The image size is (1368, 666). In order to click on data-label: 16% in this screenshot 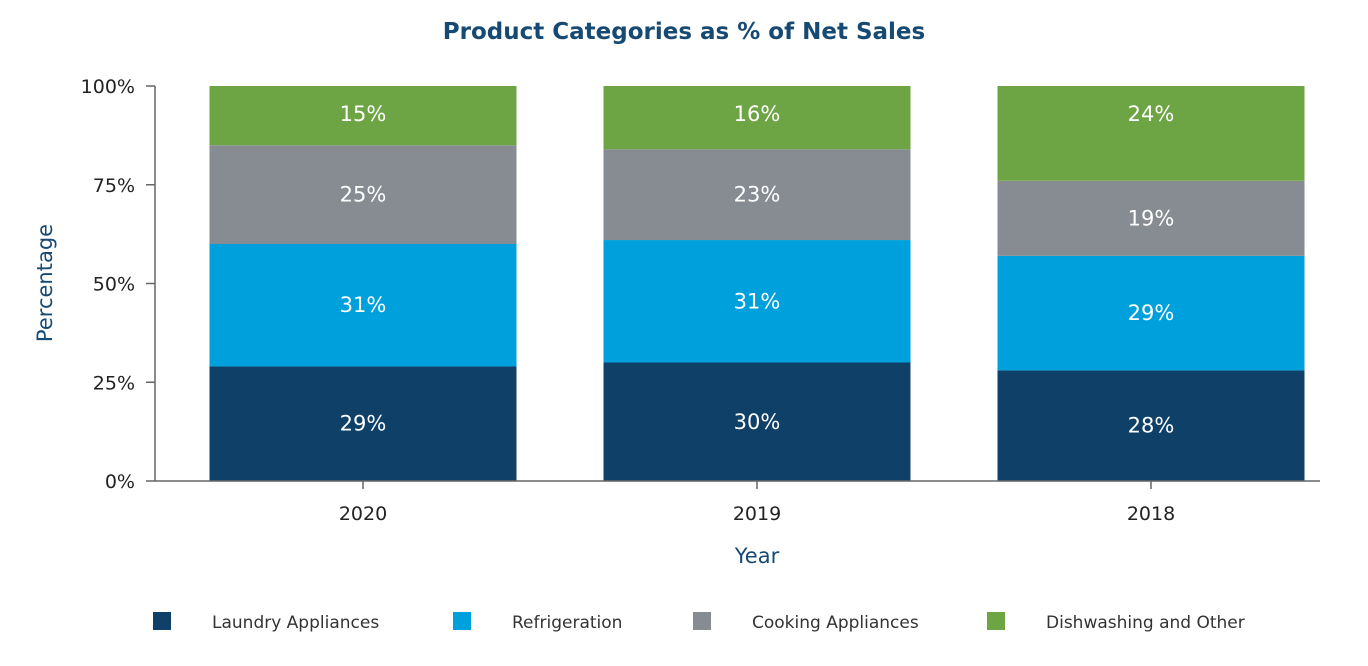, I will do `click(757, 114)`.